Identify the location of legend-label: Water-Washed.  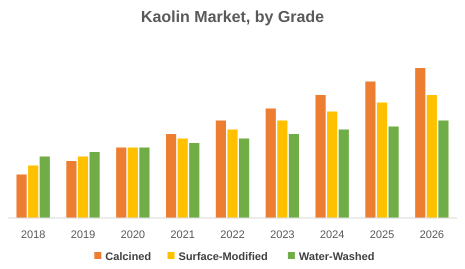
(336, 257).